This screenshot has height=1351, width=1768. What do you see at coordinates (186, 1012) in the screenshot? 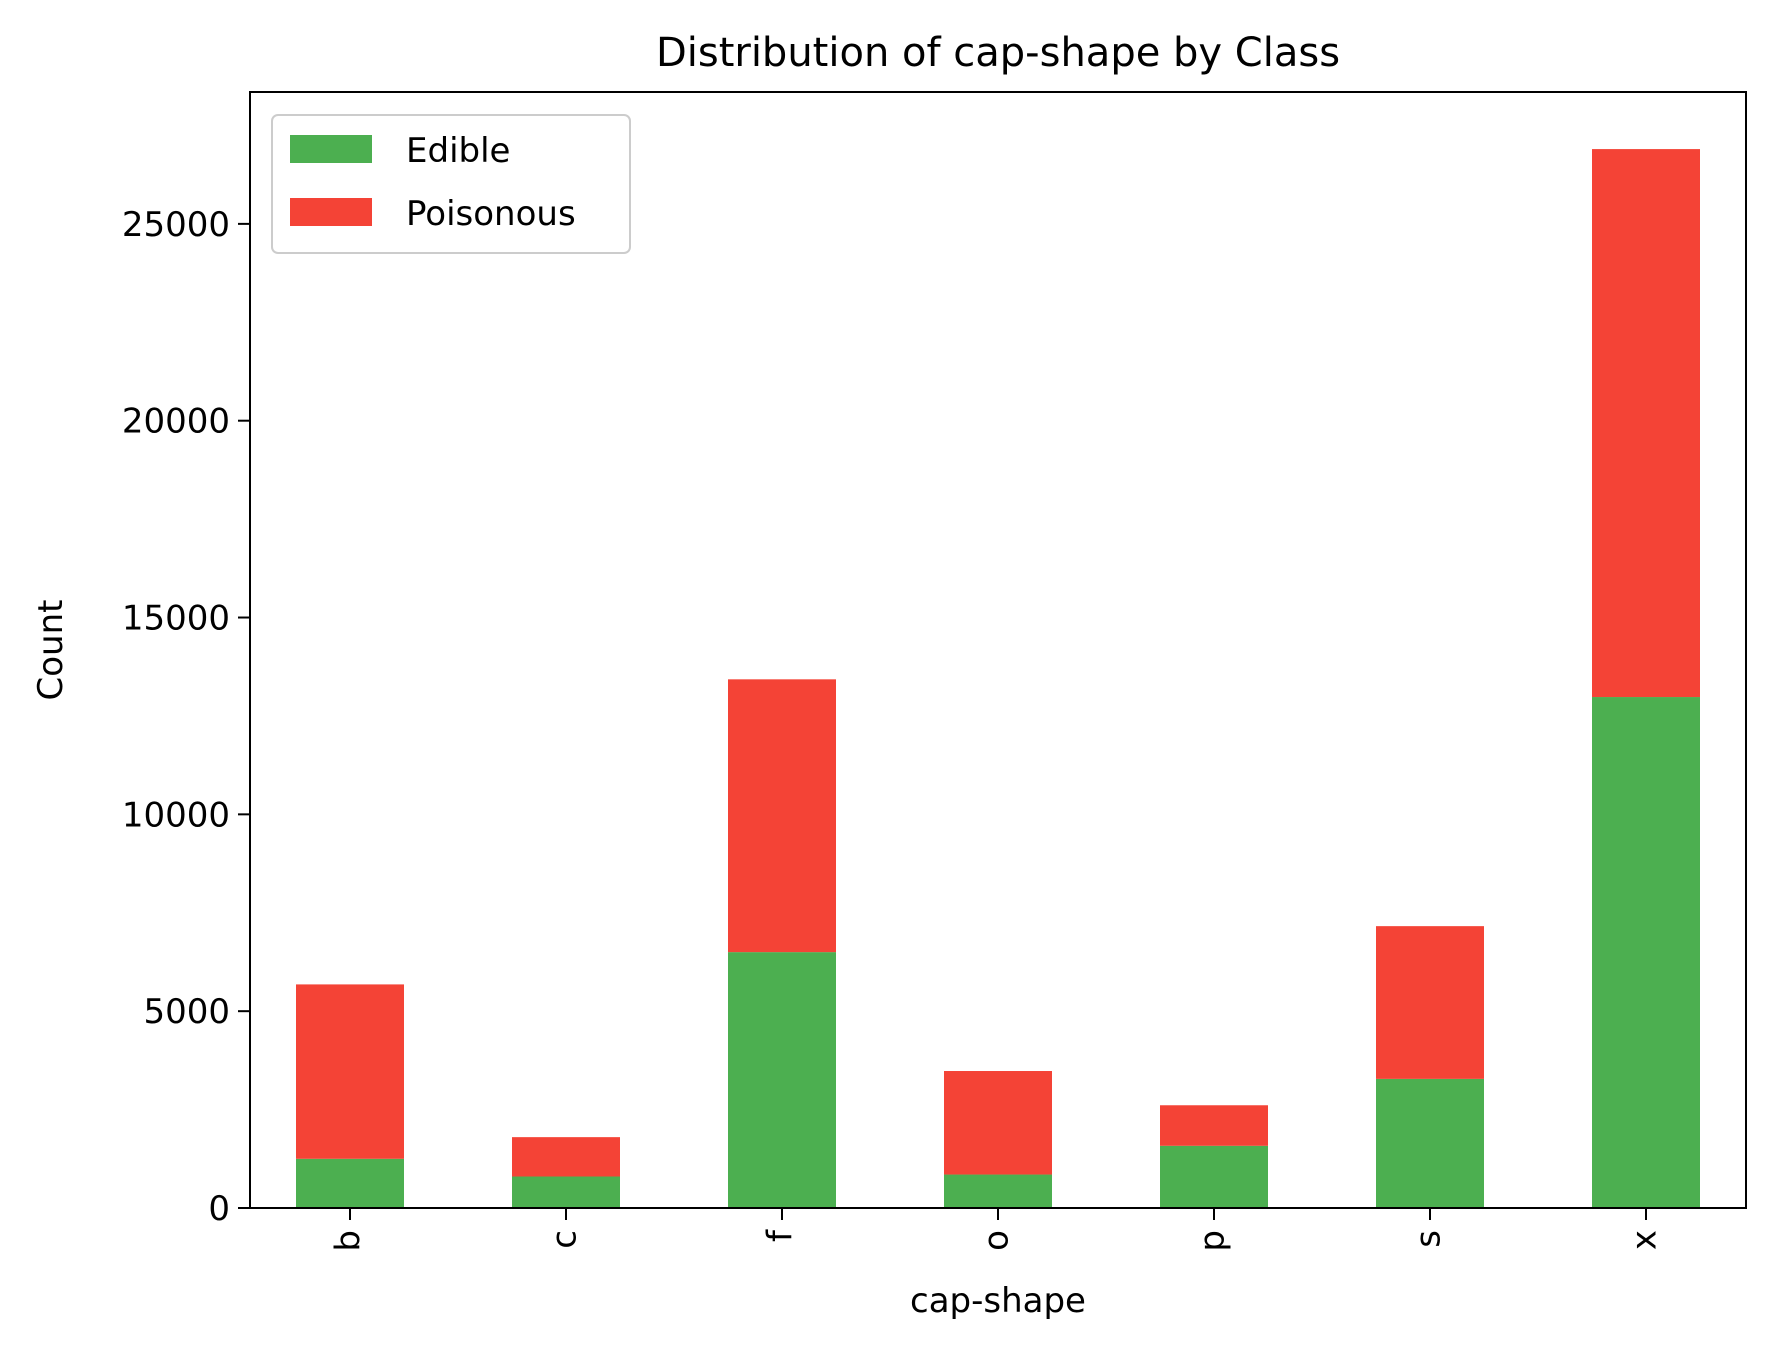
I see `y-tick-label: 5000` at bounding box center [186, 1012].